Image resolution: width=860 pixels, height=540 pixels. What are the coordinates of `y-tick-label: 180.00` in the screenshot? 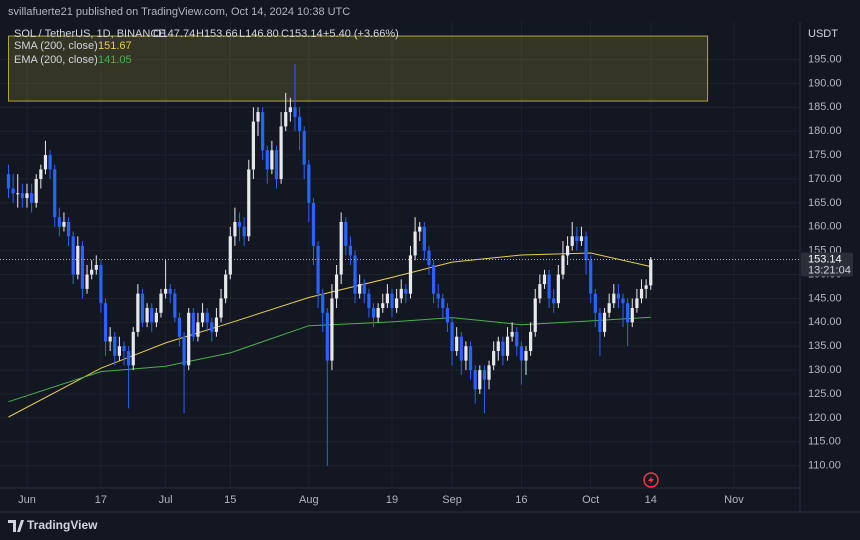 It's located at (825, 131).